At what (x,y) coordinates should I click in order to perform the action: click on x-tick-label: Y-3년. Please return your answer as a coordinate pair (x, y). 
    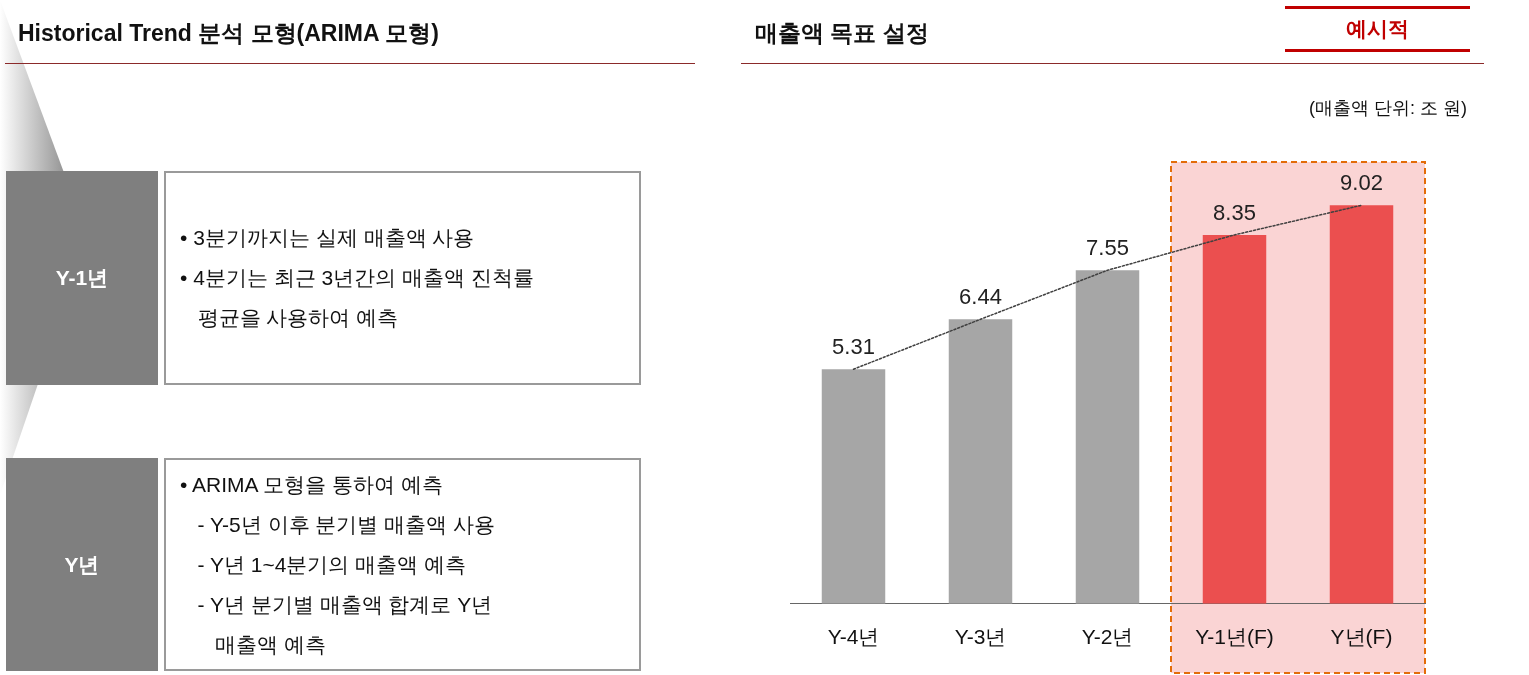
    Looking at the image, I should click on (980, 637).